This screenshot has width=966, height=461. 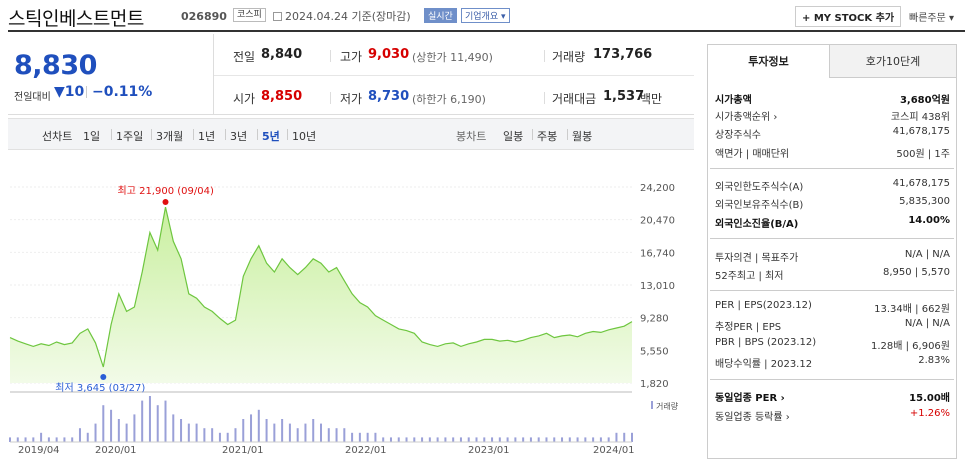 What do you see at coordinates (746, 117) in the screenshot?
I see `info-row-label: 시가총액순위 ›` at bounding box center [746, 117].